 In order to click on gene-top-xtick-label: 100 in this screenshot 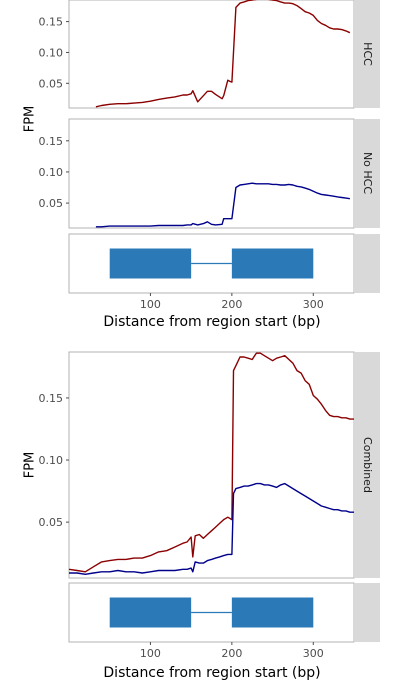, I will do `click(150, 304)`.